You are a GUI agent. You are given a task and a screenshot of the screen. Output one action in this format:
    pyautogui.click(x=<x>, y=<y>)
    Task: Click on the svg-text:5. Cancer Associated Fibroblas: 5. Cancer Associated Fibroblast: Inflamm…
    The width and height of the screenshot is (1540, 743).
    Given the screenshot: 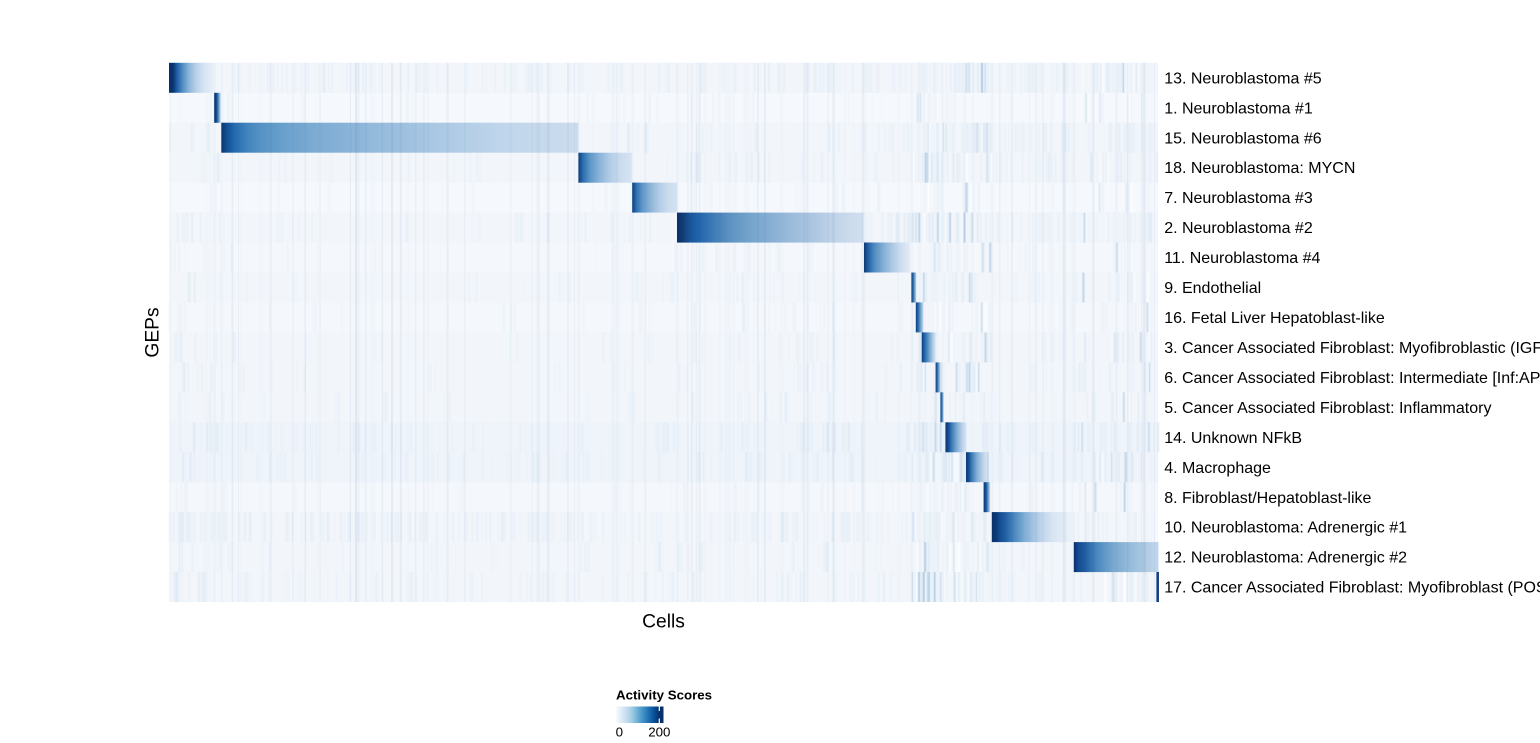 What is the action you would take?
    pyautogui.click(x=1327, y=408)
    